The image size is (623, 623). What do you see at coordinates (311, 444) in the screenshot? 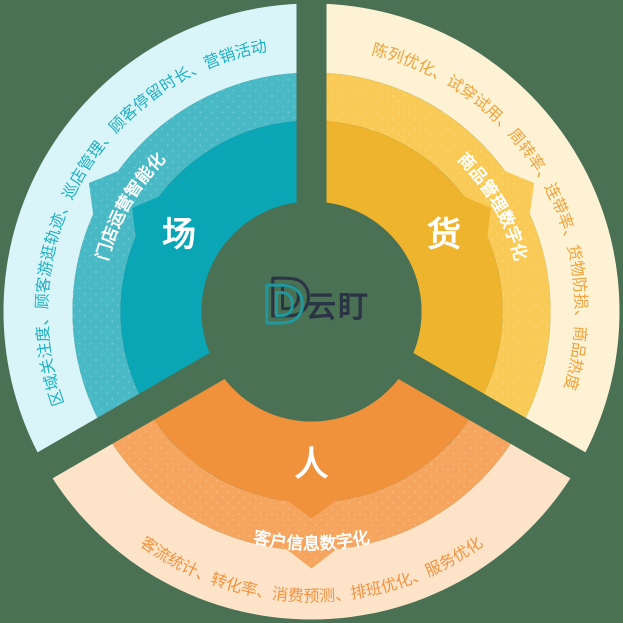
I see `segment-ren-inner-ring` at bounding box center [311, 444].